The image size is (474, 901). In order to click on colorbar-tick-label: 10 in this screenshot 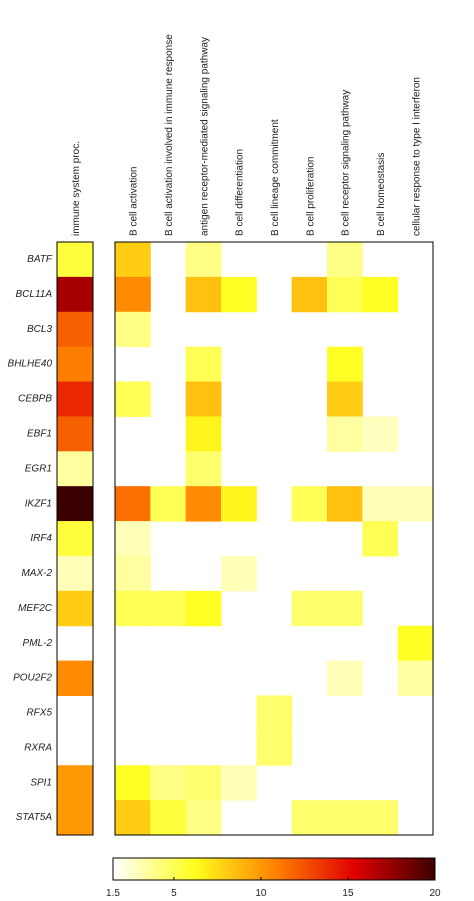, I will do `click(261, 893)`.